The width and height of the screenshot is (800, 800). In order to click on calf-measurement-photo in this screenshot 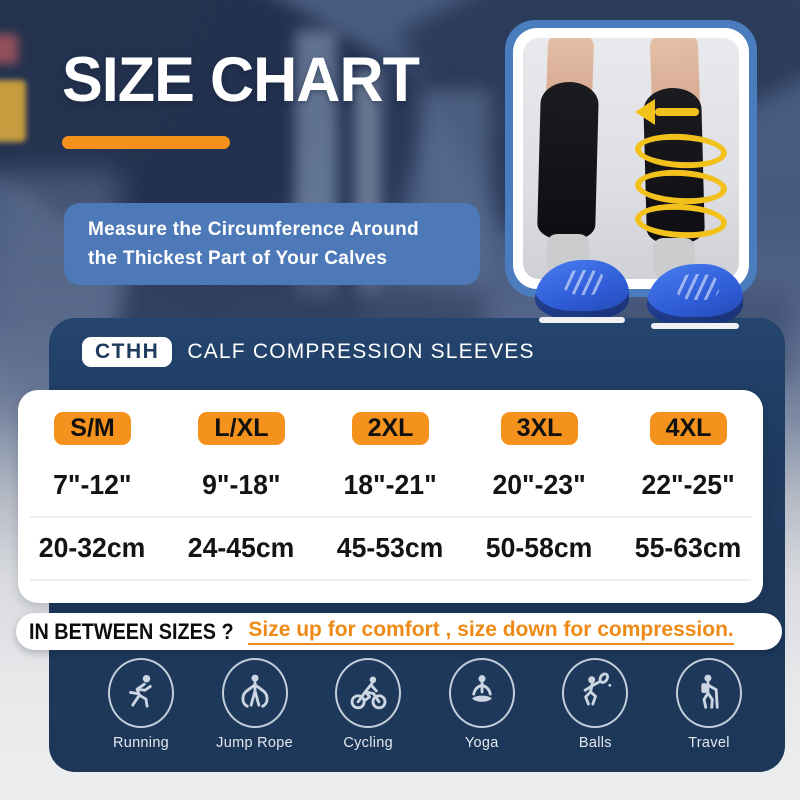, I will do `click(631, 174)`.